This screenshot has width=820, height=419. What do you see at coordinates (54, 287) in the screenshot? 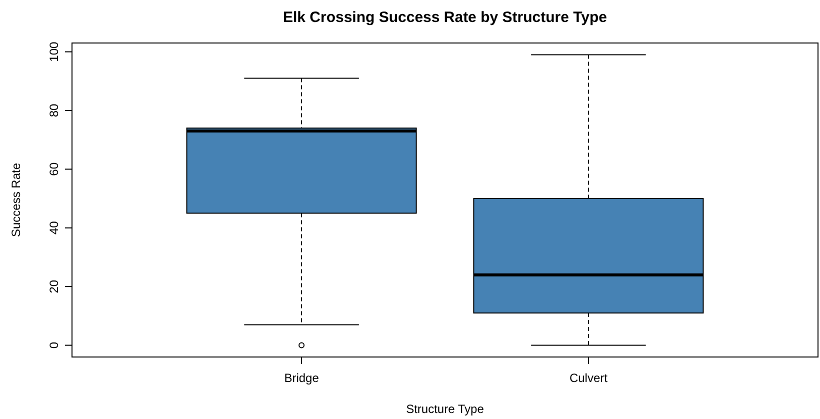
I see `y-tick-label: 20` at bounding box center [54, 287].